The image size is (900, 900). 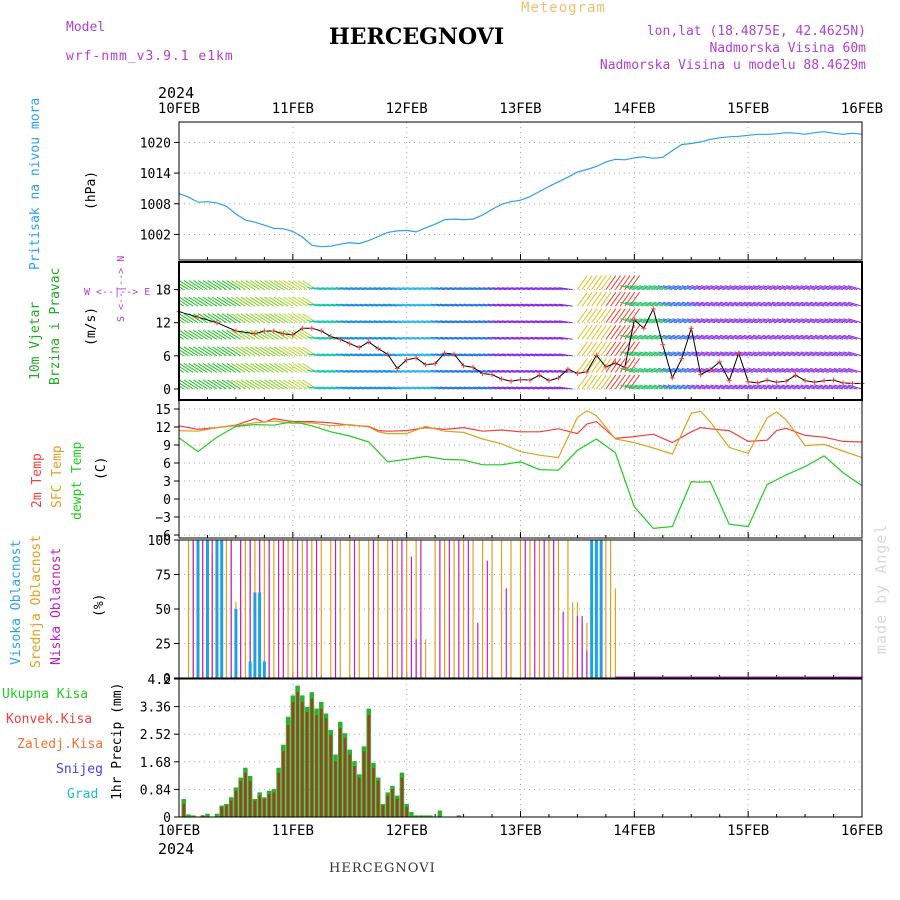 I want to click on time-label-top: 12FEB, so click(x=407, y=109).